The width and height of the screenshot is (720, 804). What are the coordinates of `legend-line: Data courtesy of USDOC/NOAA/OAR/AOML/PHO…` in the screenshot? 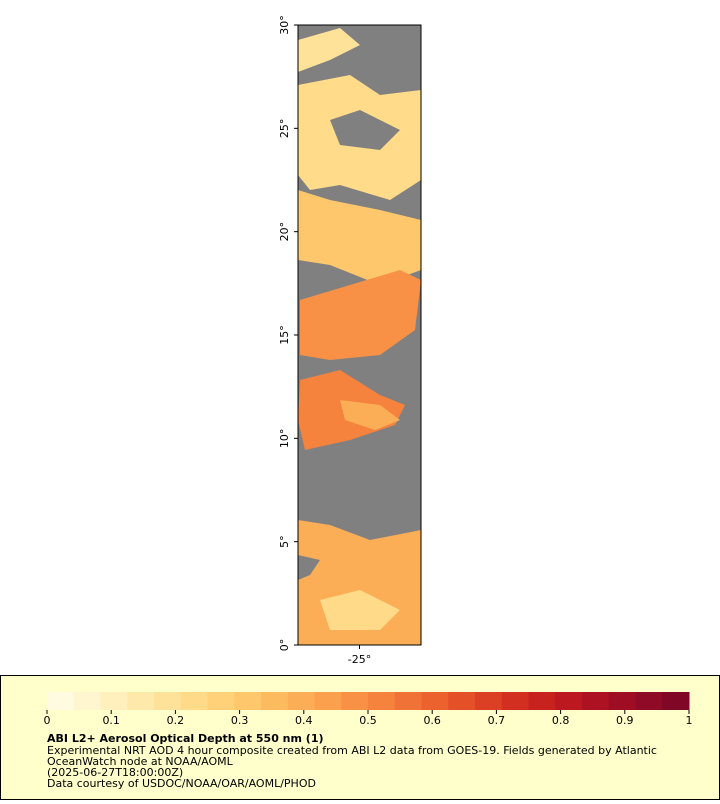 It's located at (181, 783).